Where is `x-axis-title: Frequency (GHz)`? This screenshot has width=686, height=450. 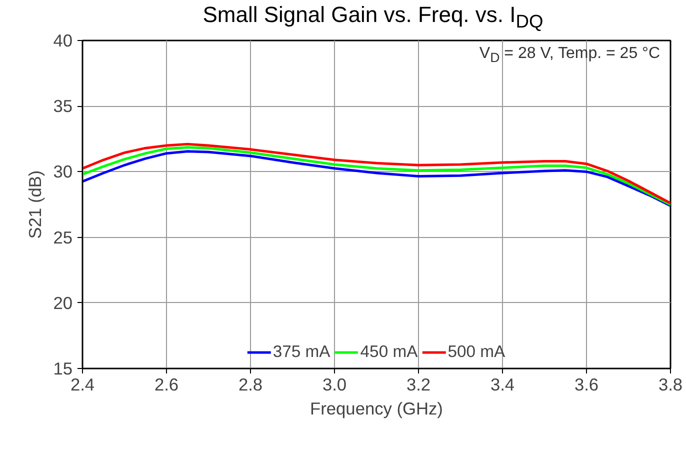
x-axis-title: Frequency (GHz) is located at coordinates (376, 408).